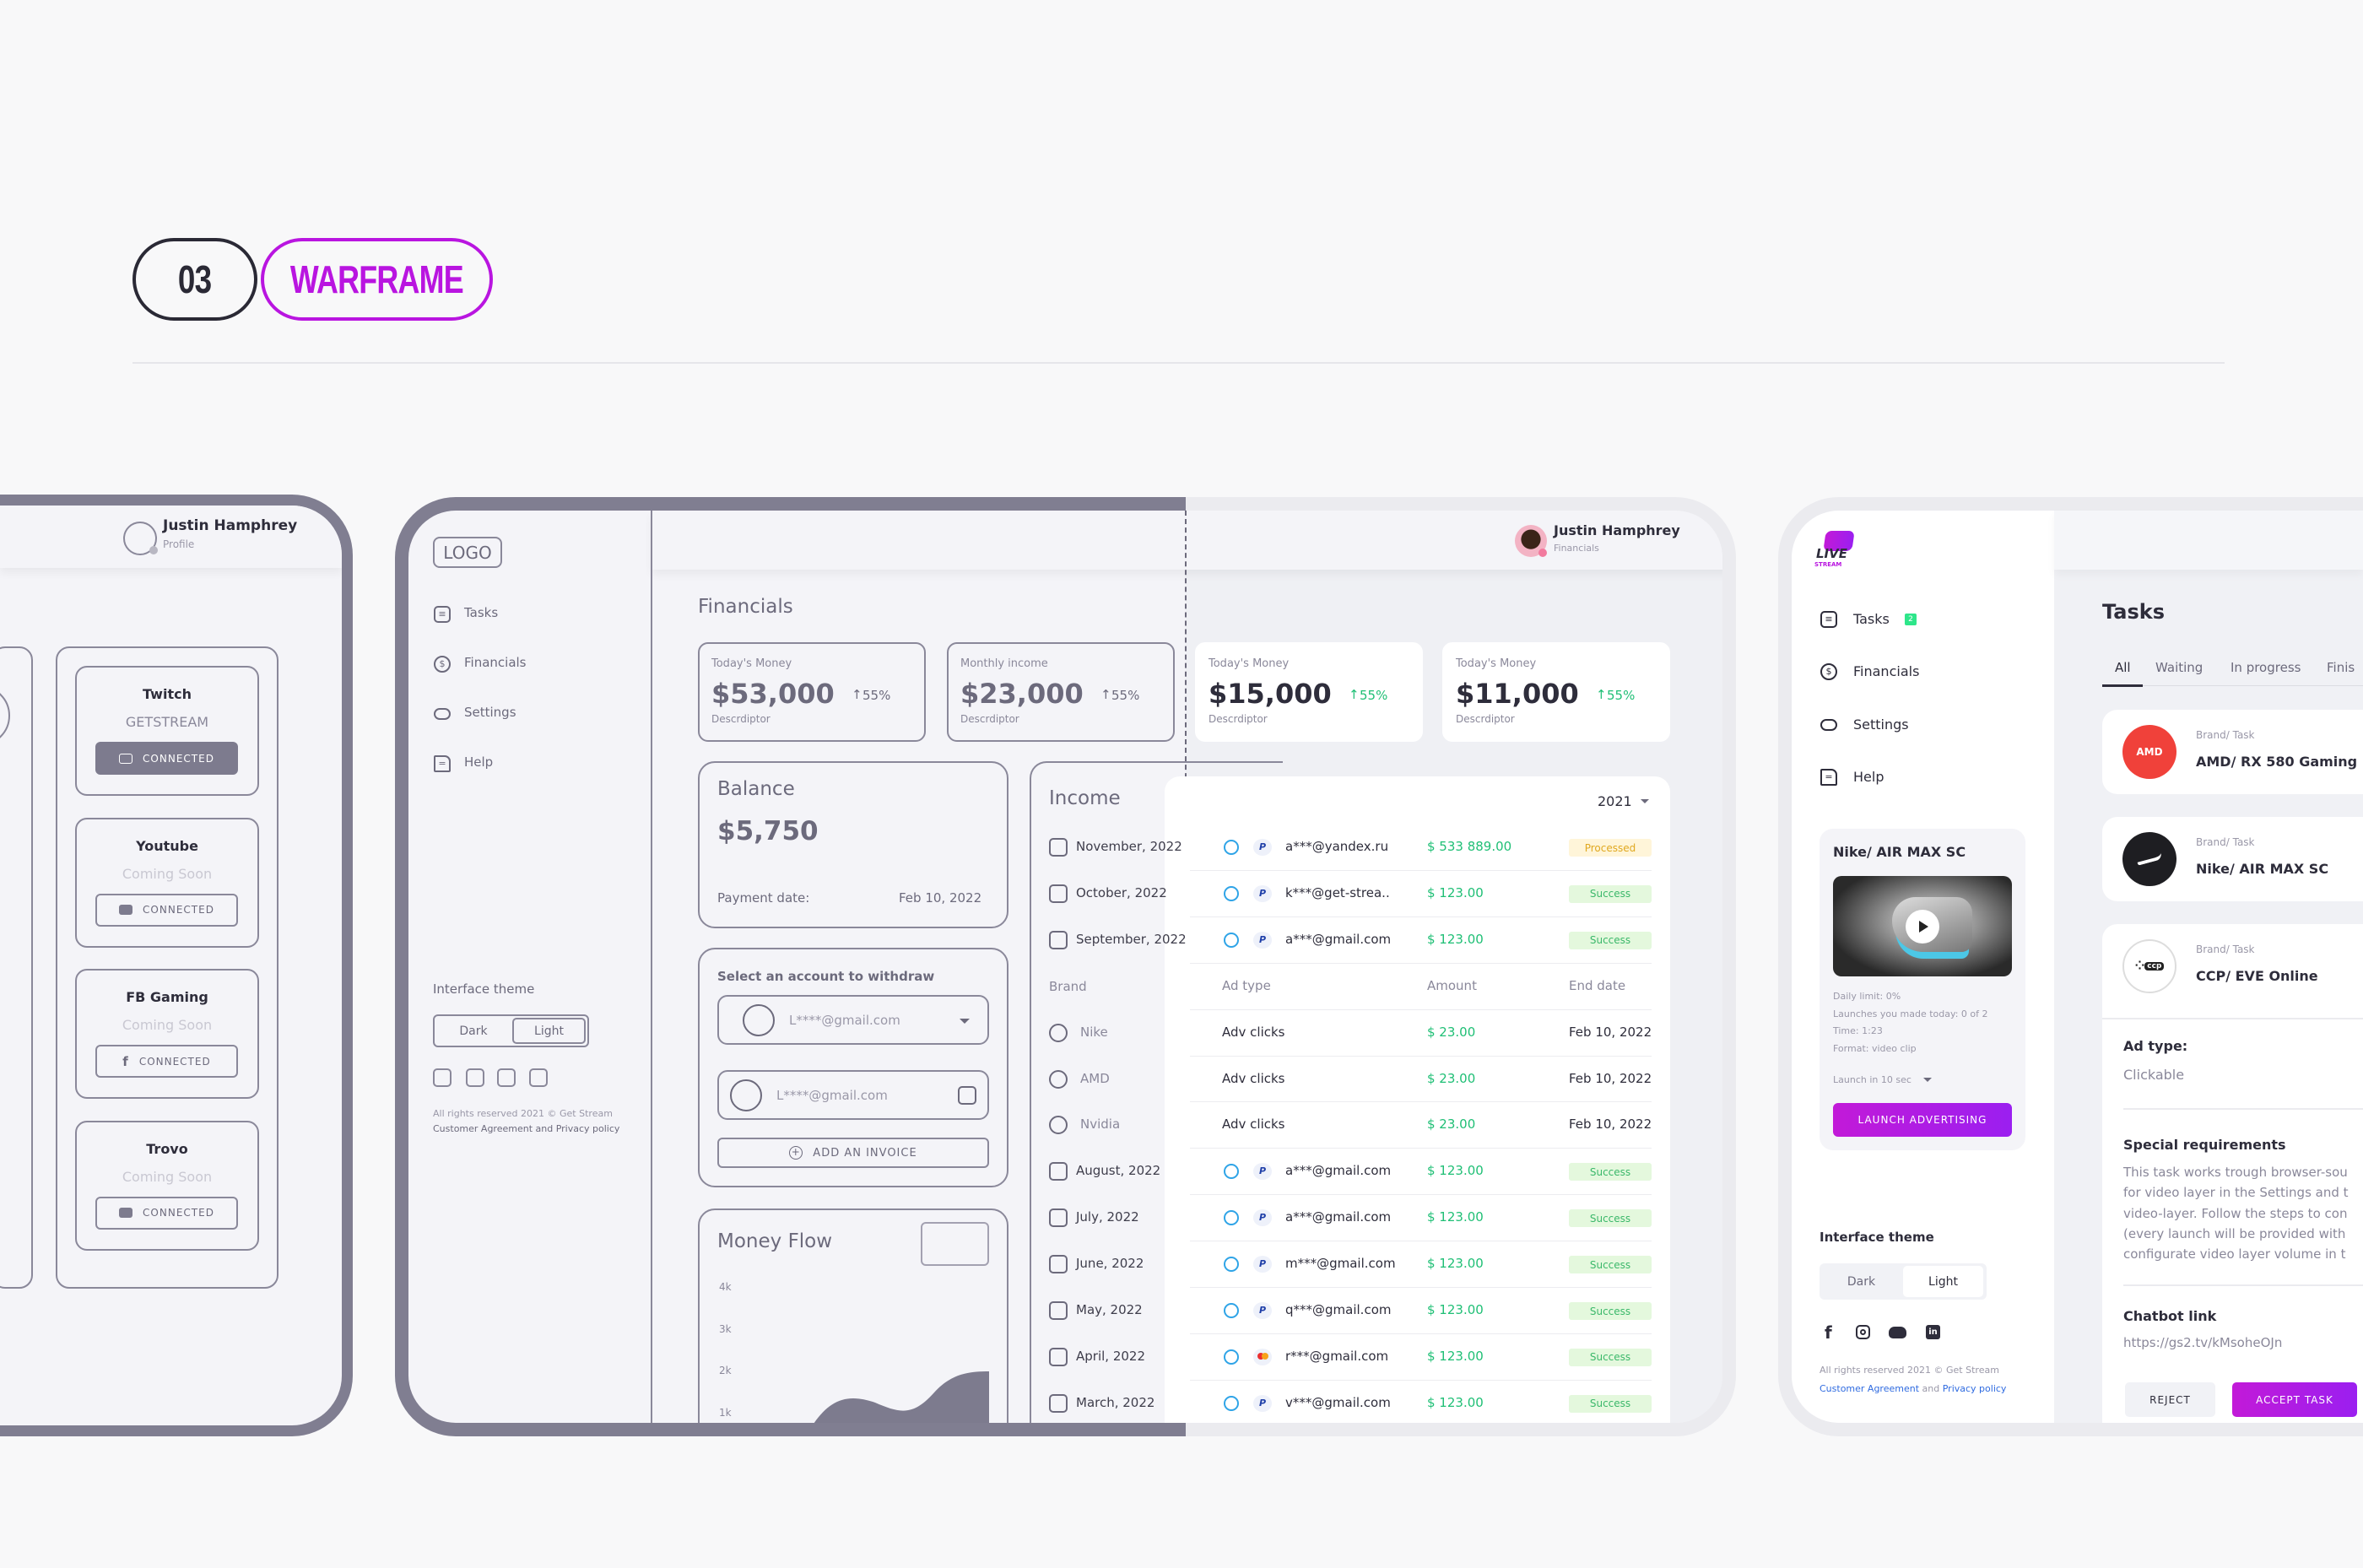 Image resolution: width=2363 pixels, height=1568 pixels. I want to click on twitch-icon, so click(126, 758).